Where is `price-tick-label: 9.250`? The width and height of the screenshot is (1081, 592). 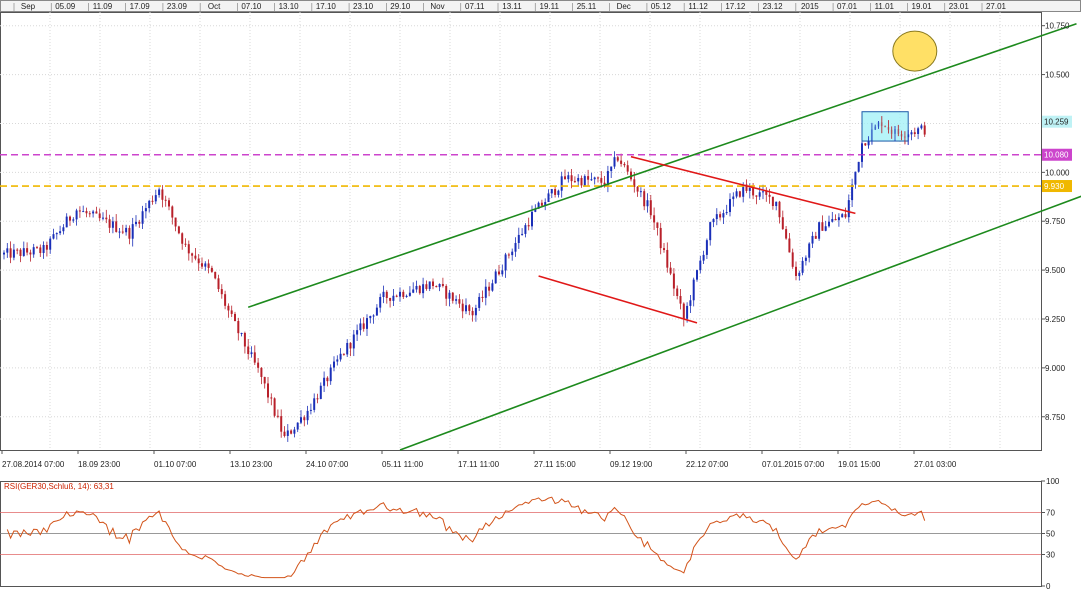
price-tick-label: 9.250 is located at coordinates (1055, 319).